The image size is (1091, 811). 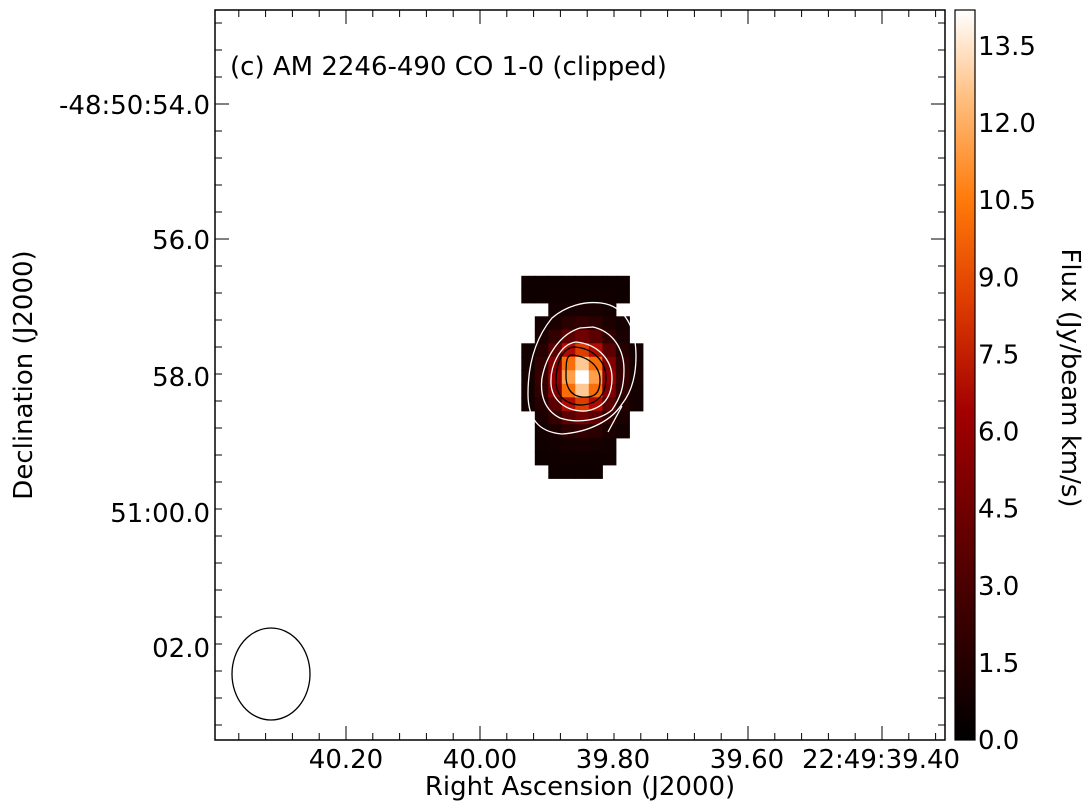 What do you see at coordinates (613, 760) in the screenshot?
I see `x-tick-label: 39.80` at bounding box center [613, 760].